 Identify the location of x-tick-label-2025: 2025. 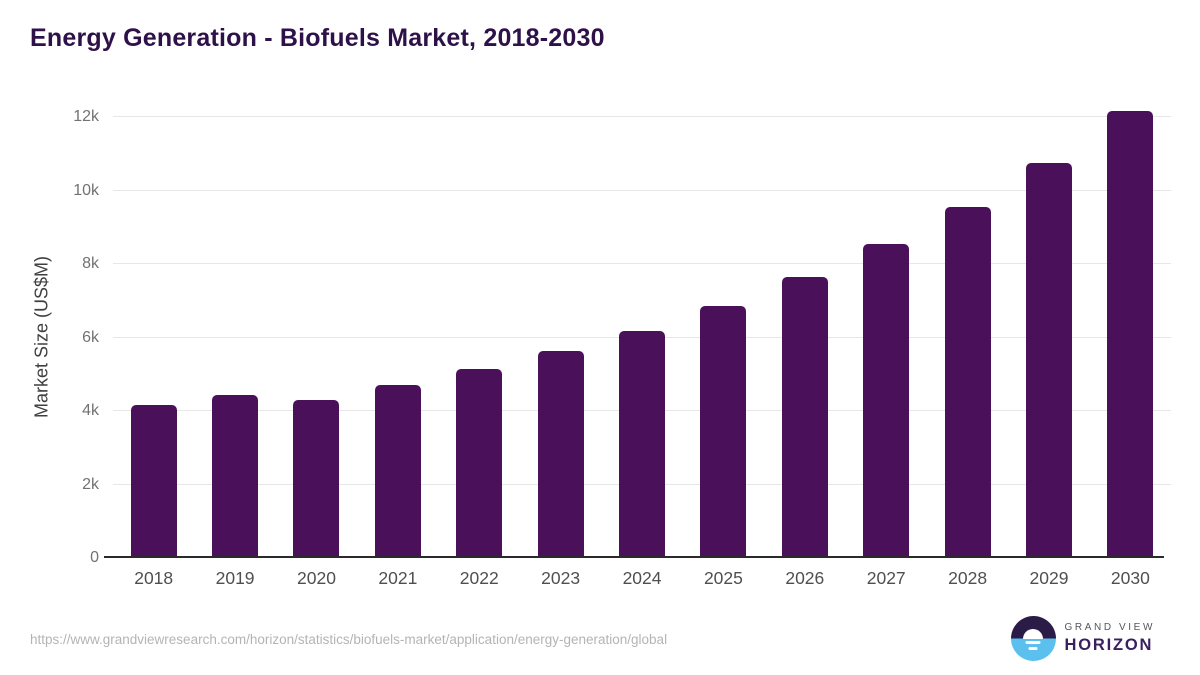
(723, 578).